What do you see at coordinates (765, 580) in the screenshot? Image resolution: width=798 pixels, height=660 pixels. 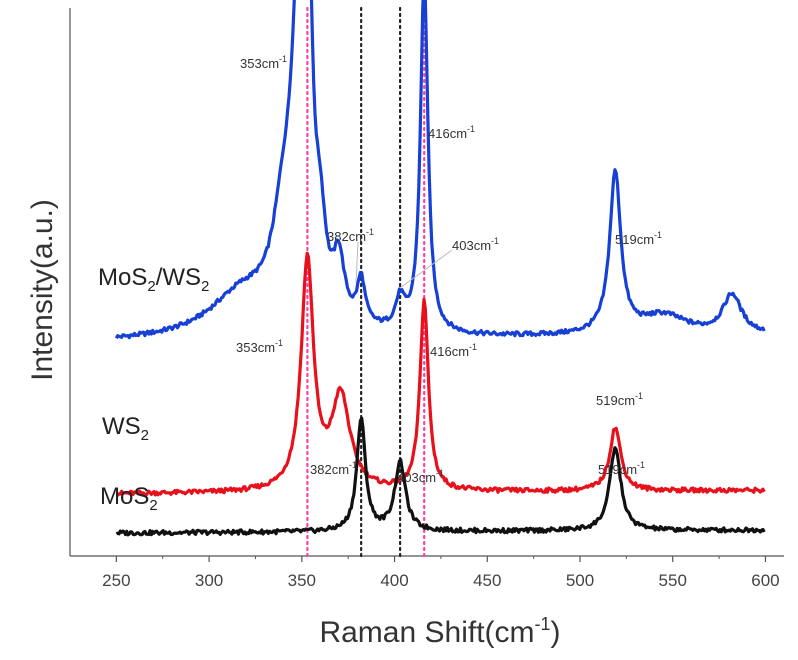 I see `x-tick-label: 600` at bounding box center [765, 580].